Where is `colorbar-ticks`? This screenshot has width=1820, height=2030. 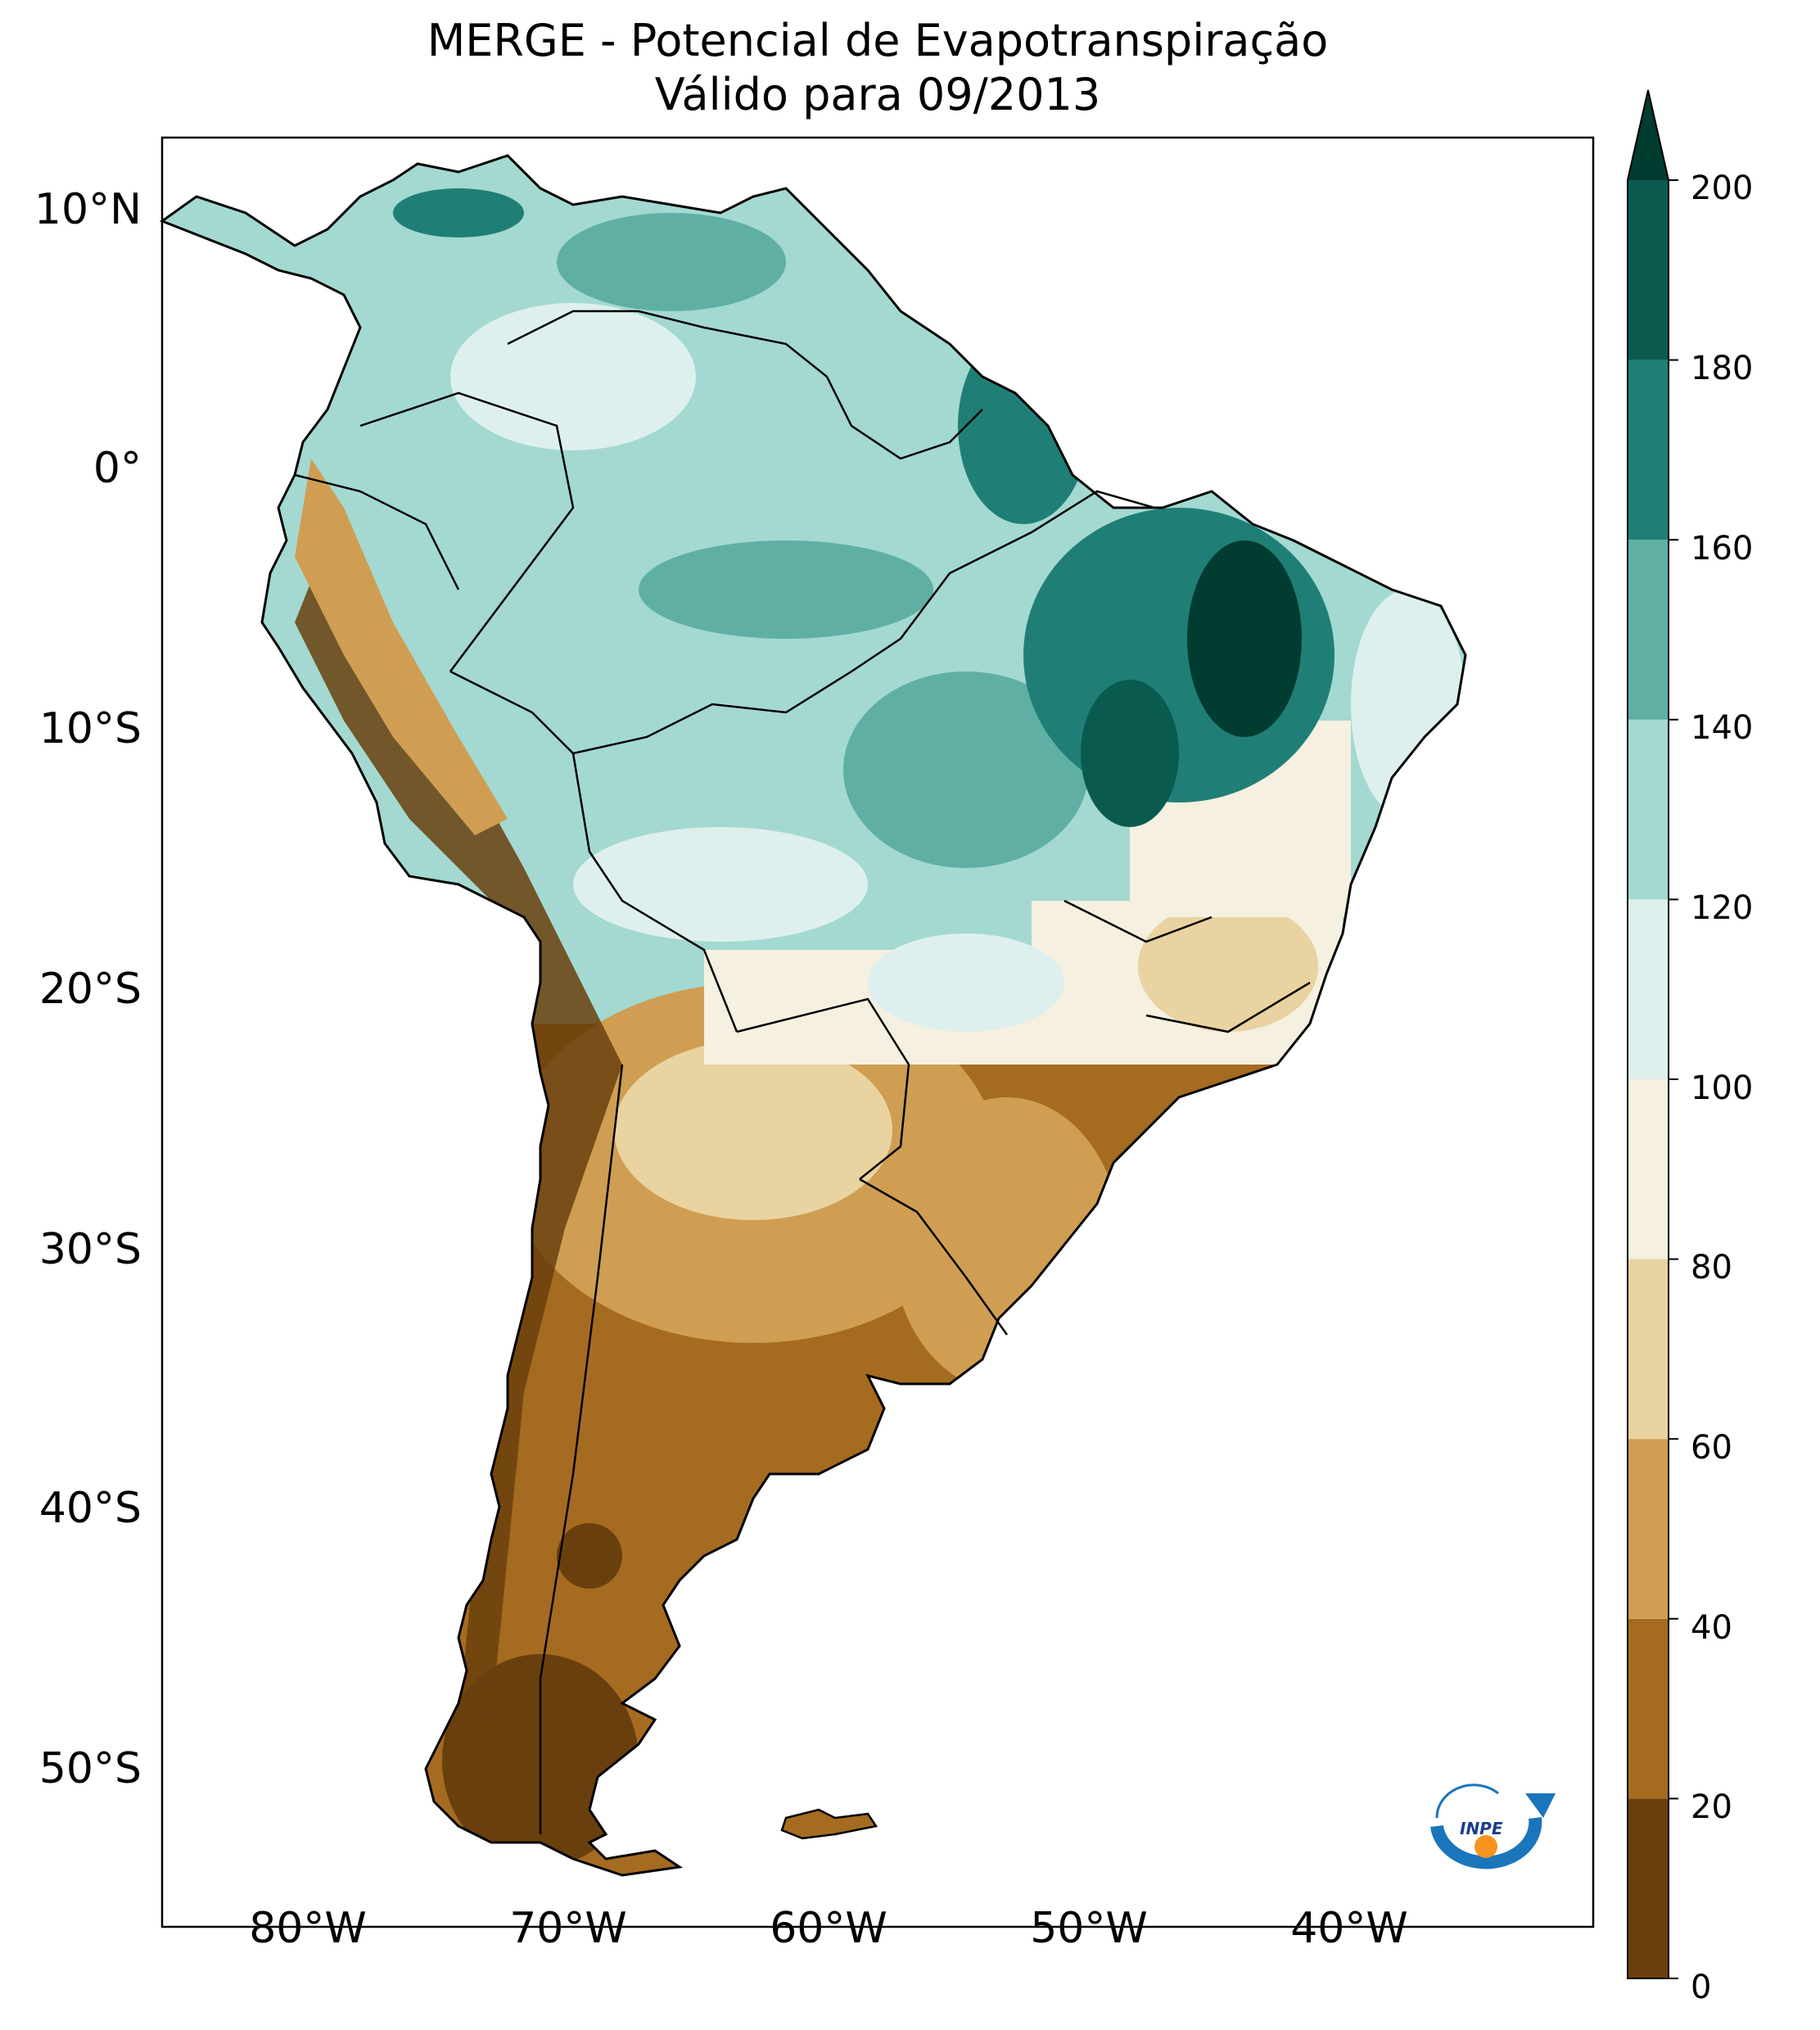 colorbar-ticks is located at coordinates (1674, 1079).